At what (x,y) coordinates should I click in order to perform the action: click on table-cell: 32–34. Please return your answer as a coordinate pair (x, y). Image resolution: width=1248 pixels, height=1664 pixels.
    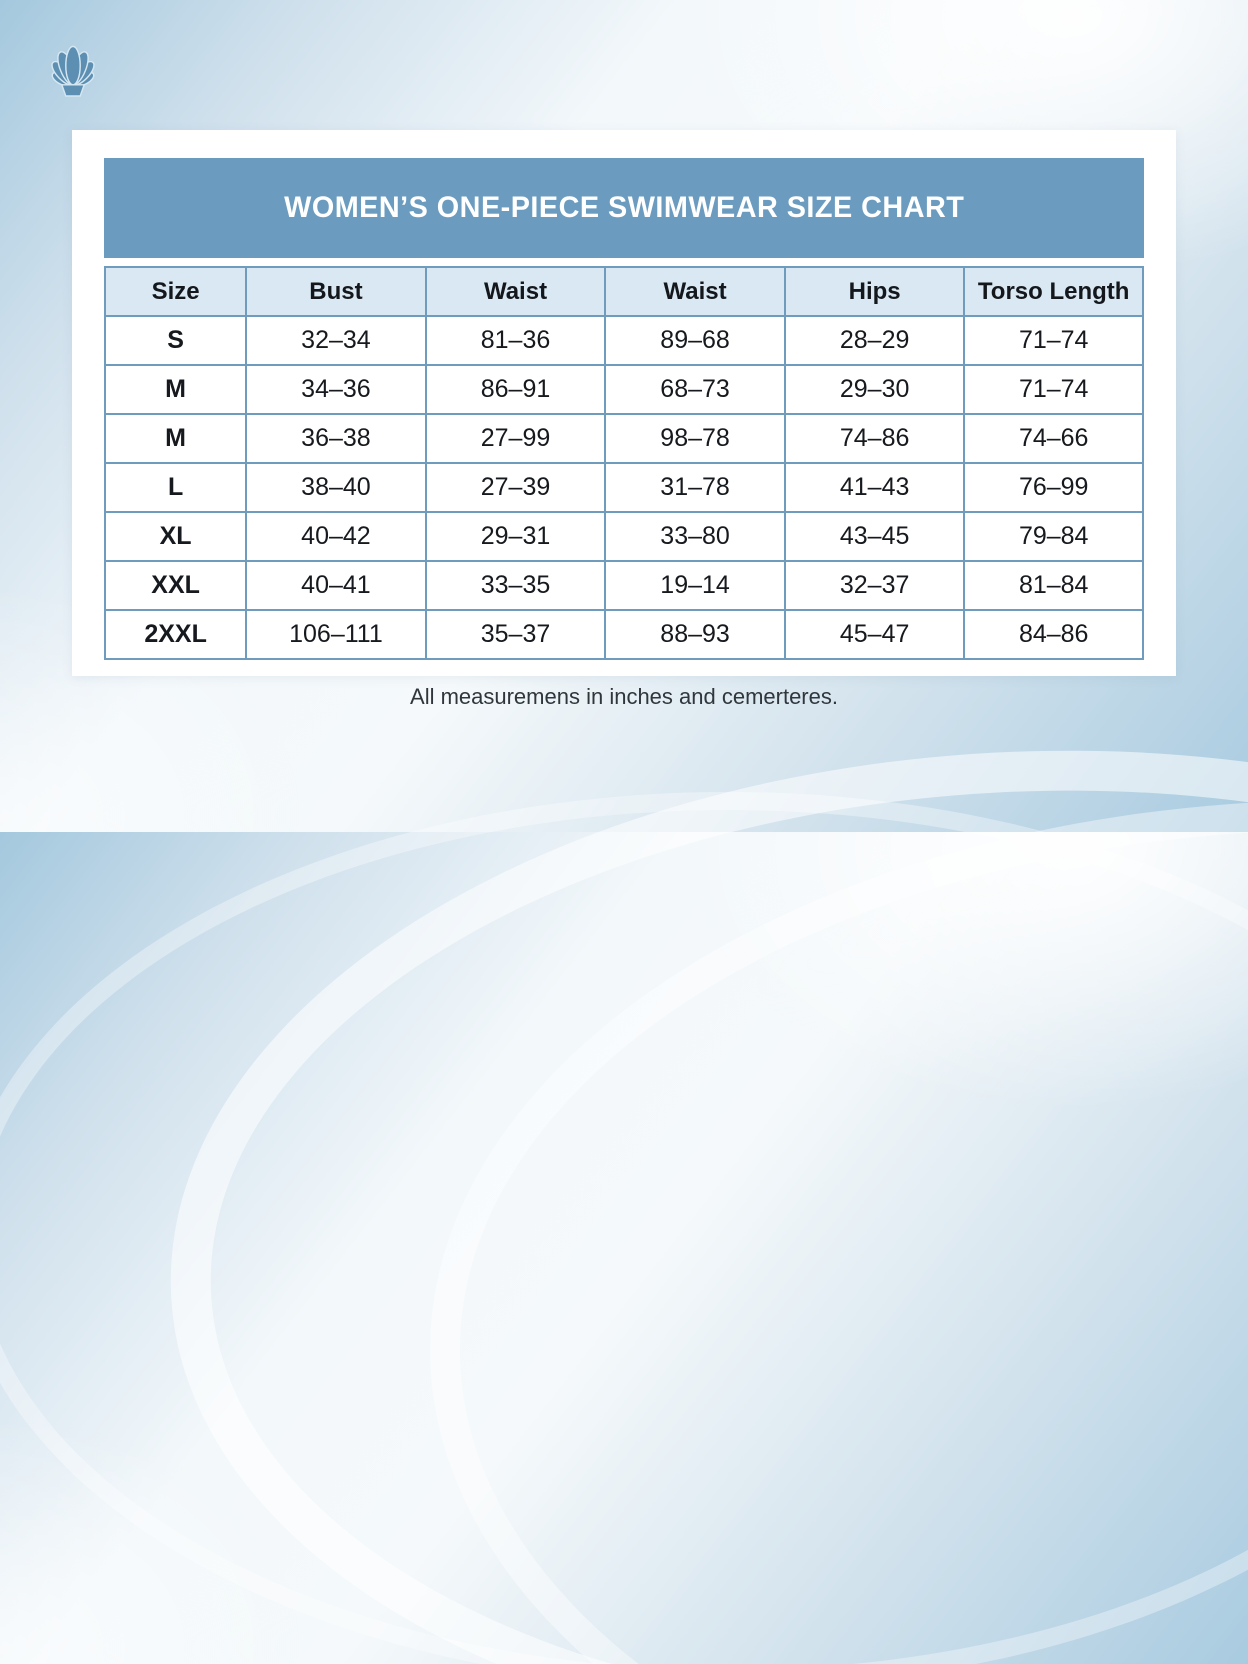
    Looking at the image, I should click on (336, 340).